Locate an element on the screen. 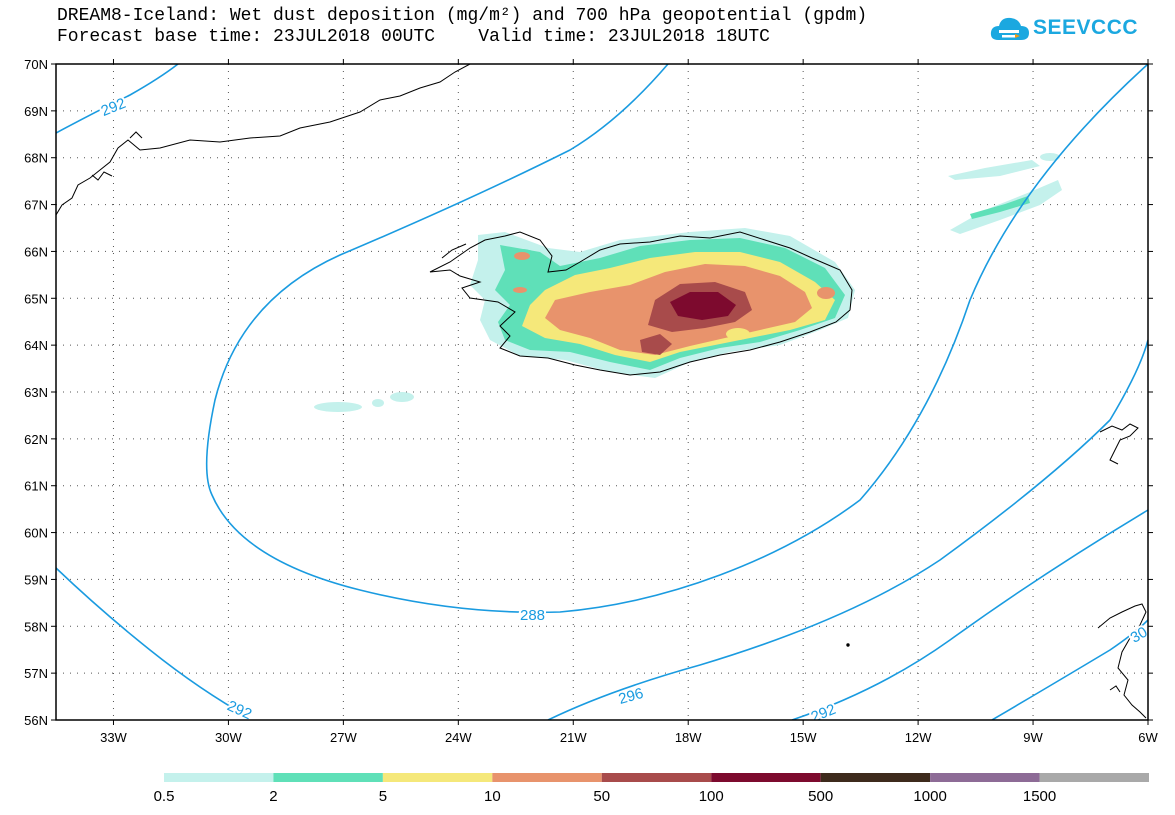 Image resolution: width=1175 pixels, height=815 pixels. lat-tick-label: 59N is located at coordinates (36, 579).